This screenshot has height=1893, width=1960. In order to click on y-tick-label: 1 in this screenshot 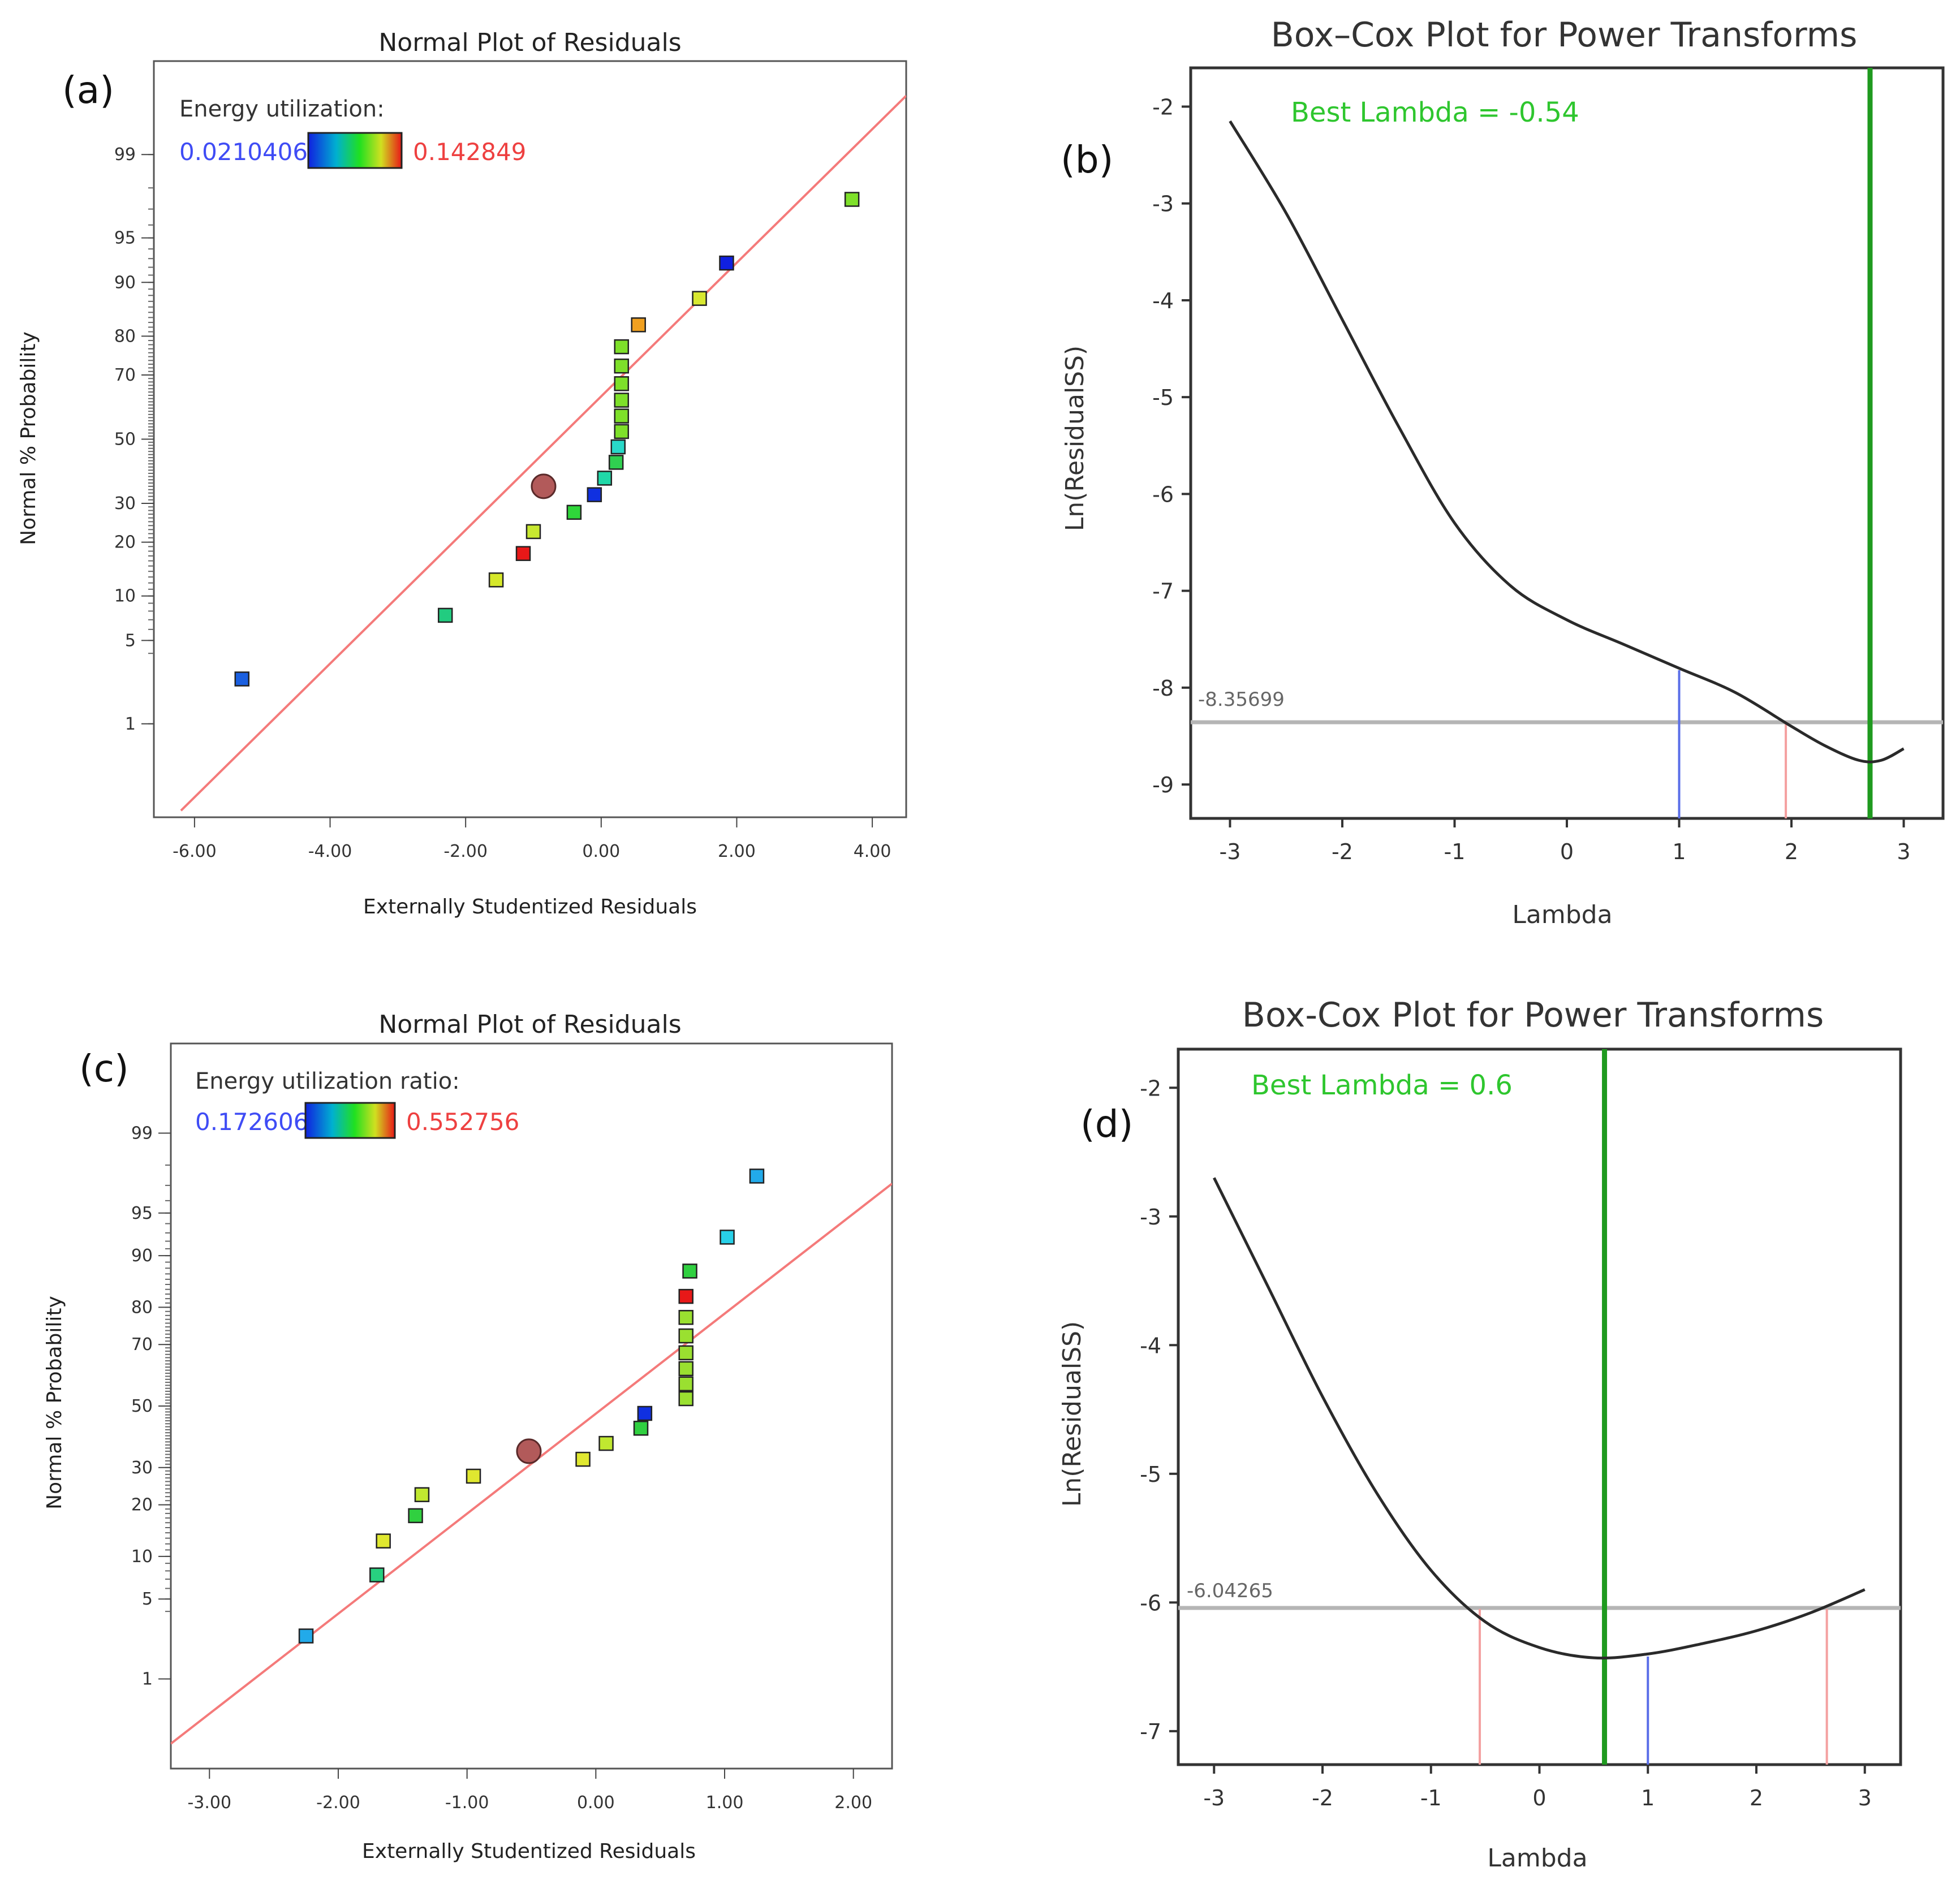, I will do `click(147, 1680)`.